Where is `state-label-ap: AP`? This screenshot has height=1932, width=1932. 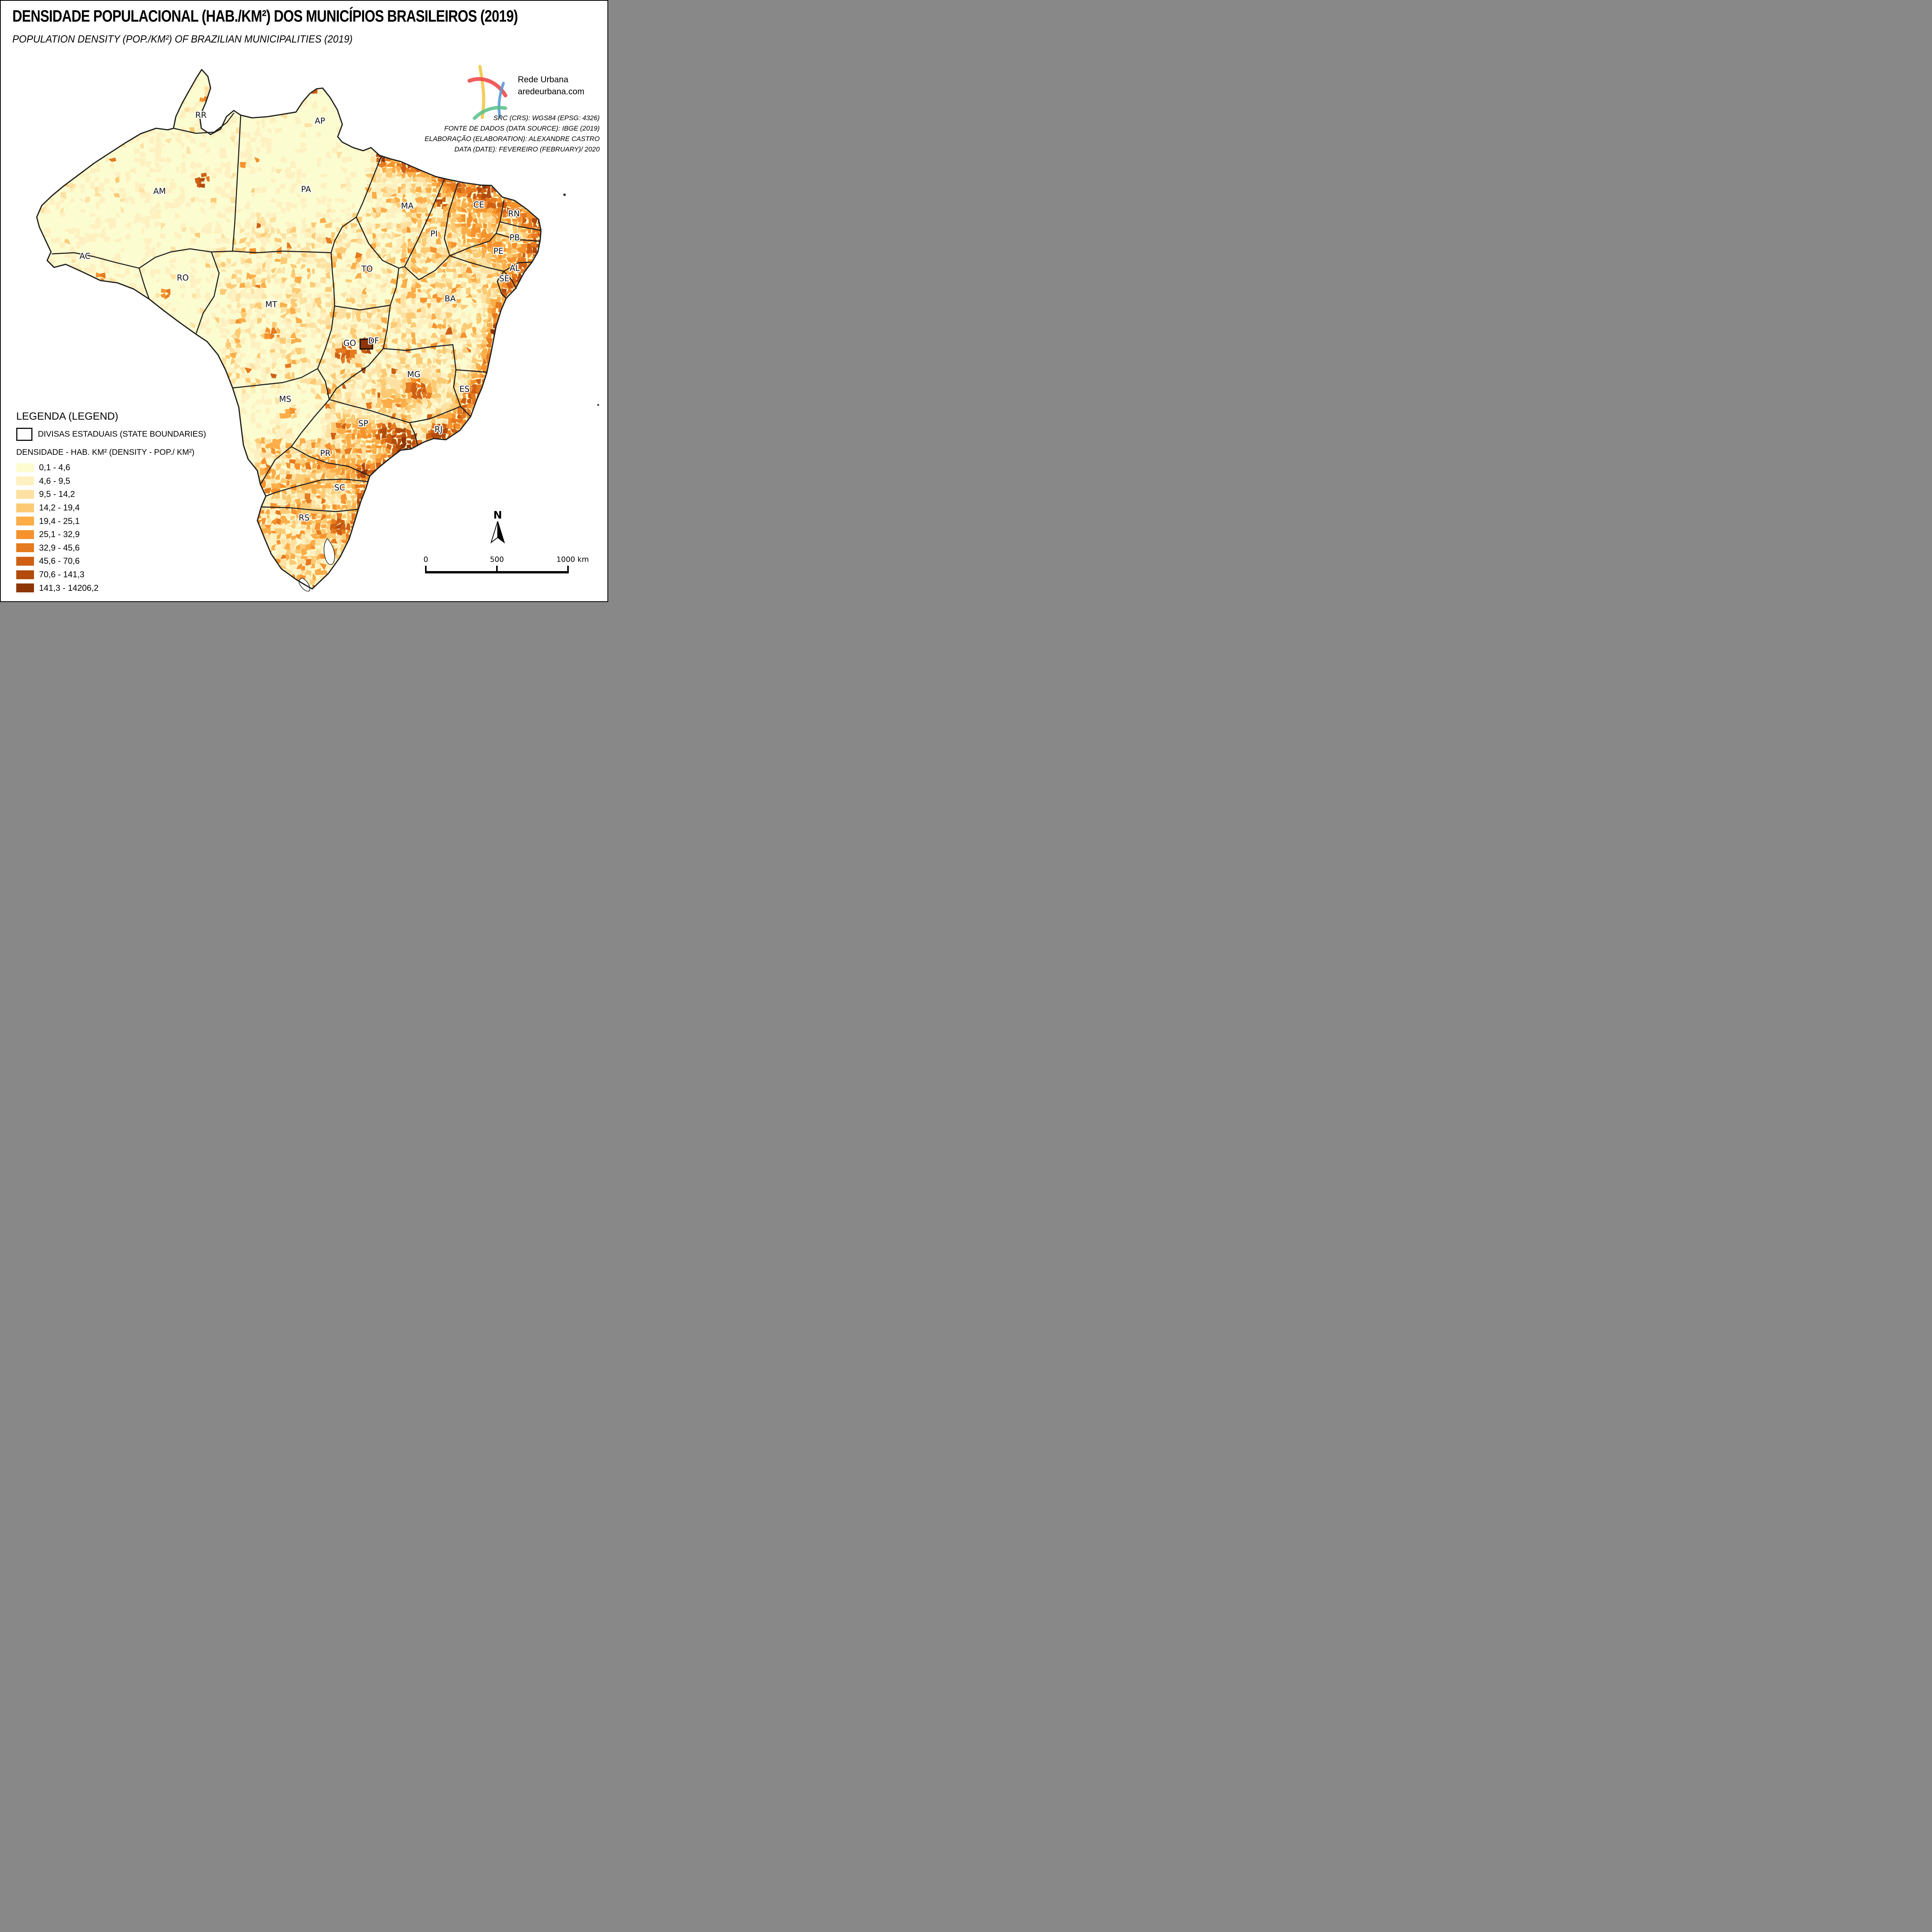 state-label-ap: AP is located at coordinates (320, 121).